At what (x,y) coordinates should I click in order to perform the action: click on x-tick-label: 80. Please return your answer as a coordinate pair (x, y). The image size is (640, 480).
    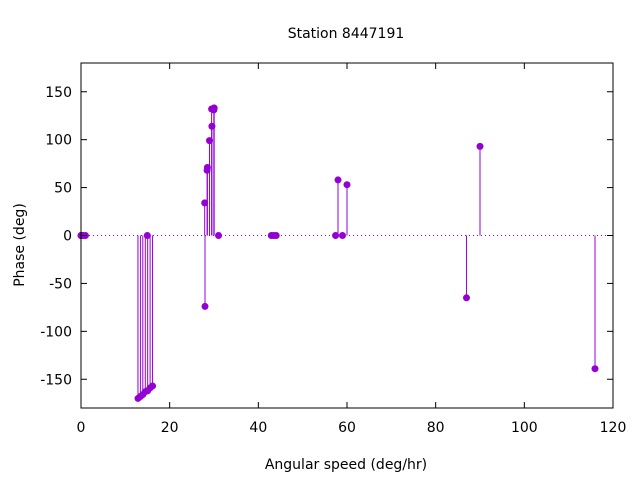
    Looking at the image, I should click on (436, 428).